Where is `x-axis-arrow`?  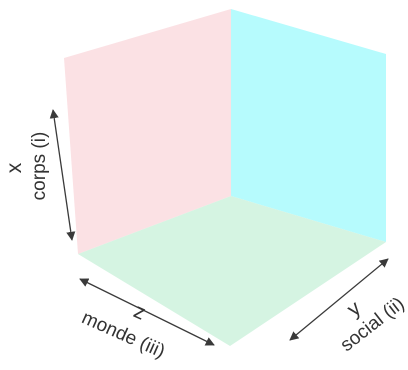 x-axis-arrow is located at coordinates (62, 175).